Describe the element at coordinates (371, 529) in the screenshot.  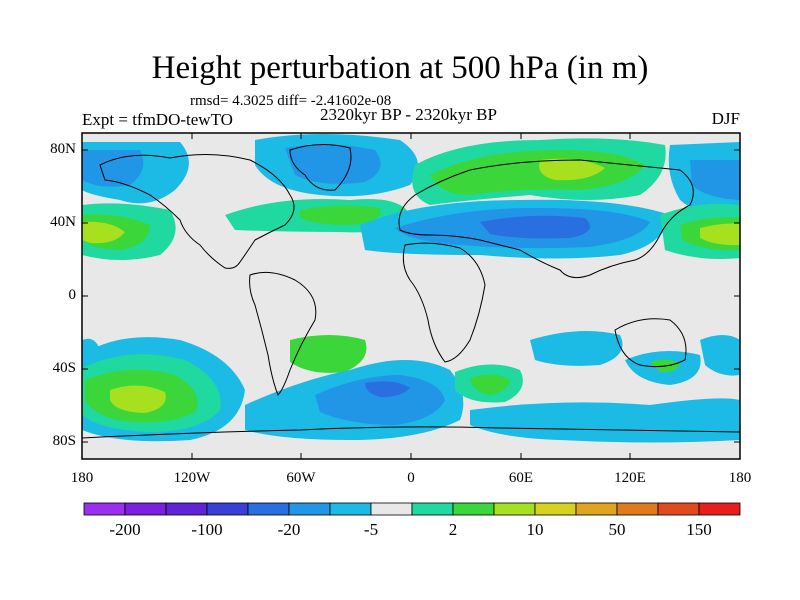
I see `colorbar-label-4: -5` at that location.